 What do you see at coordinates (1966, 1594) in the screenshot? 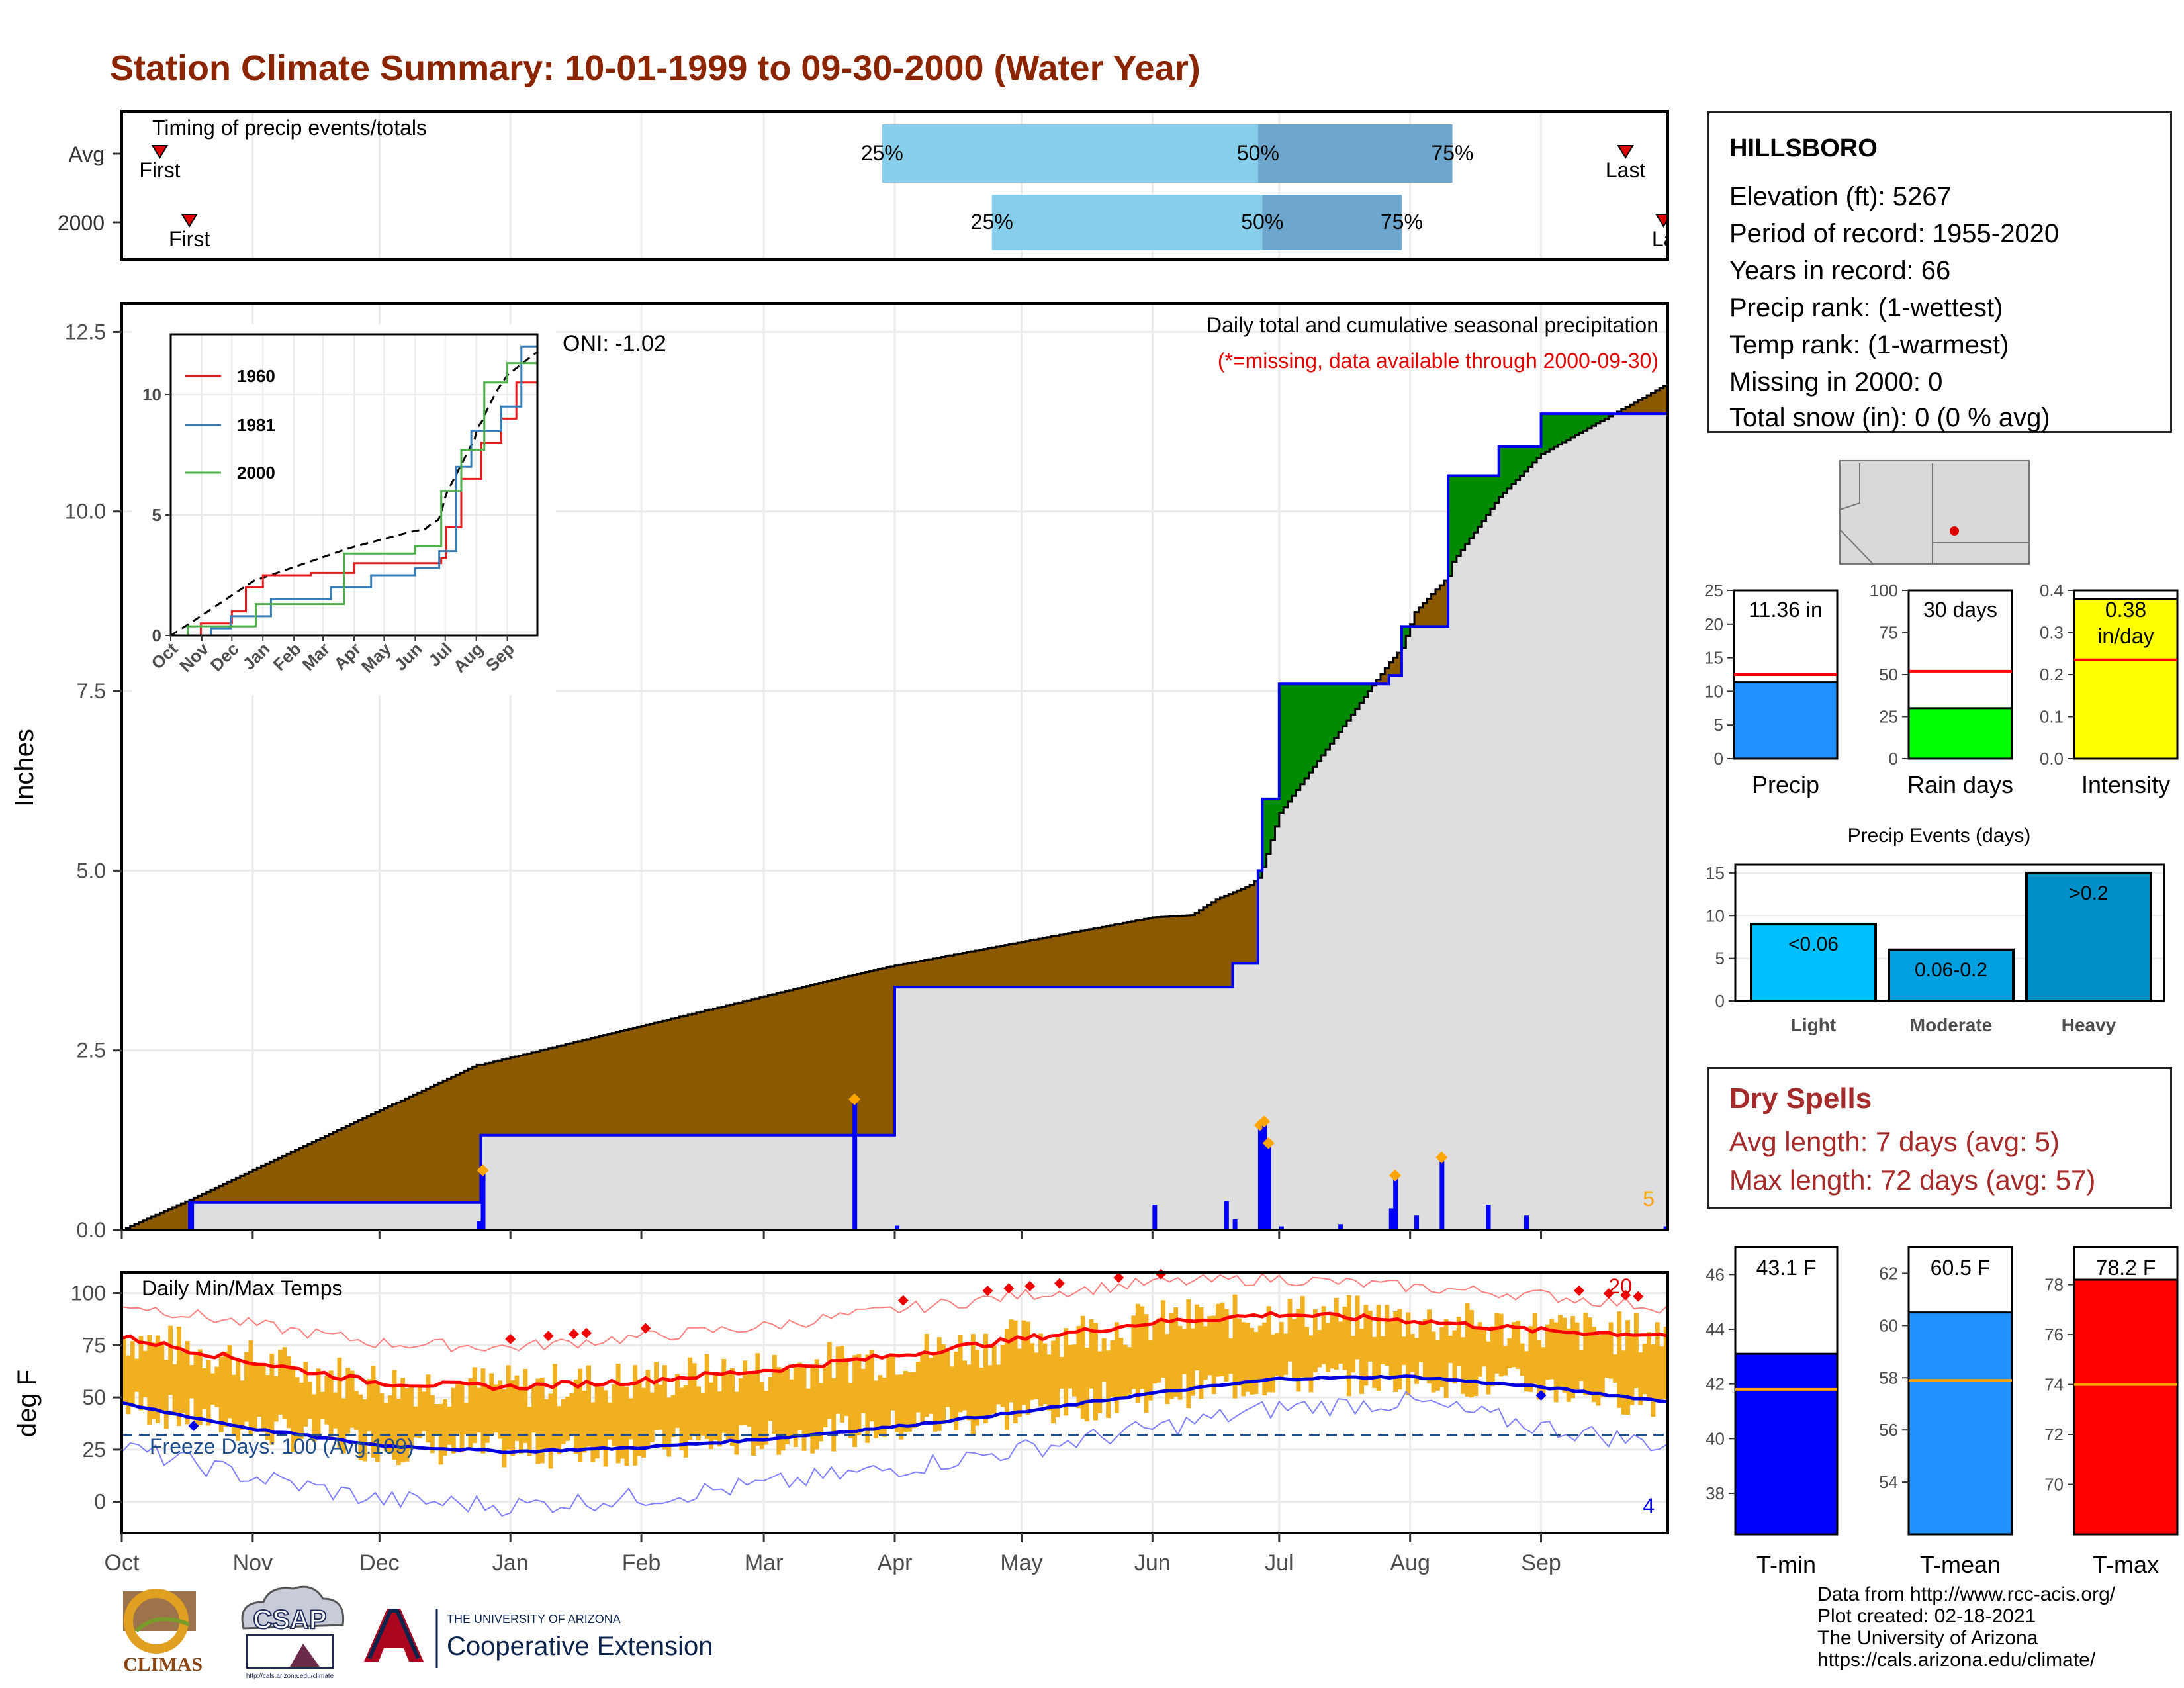
I see `footer-line: Data from http://www.rcc-acis.org/` at bounding box center [1966, 1594].